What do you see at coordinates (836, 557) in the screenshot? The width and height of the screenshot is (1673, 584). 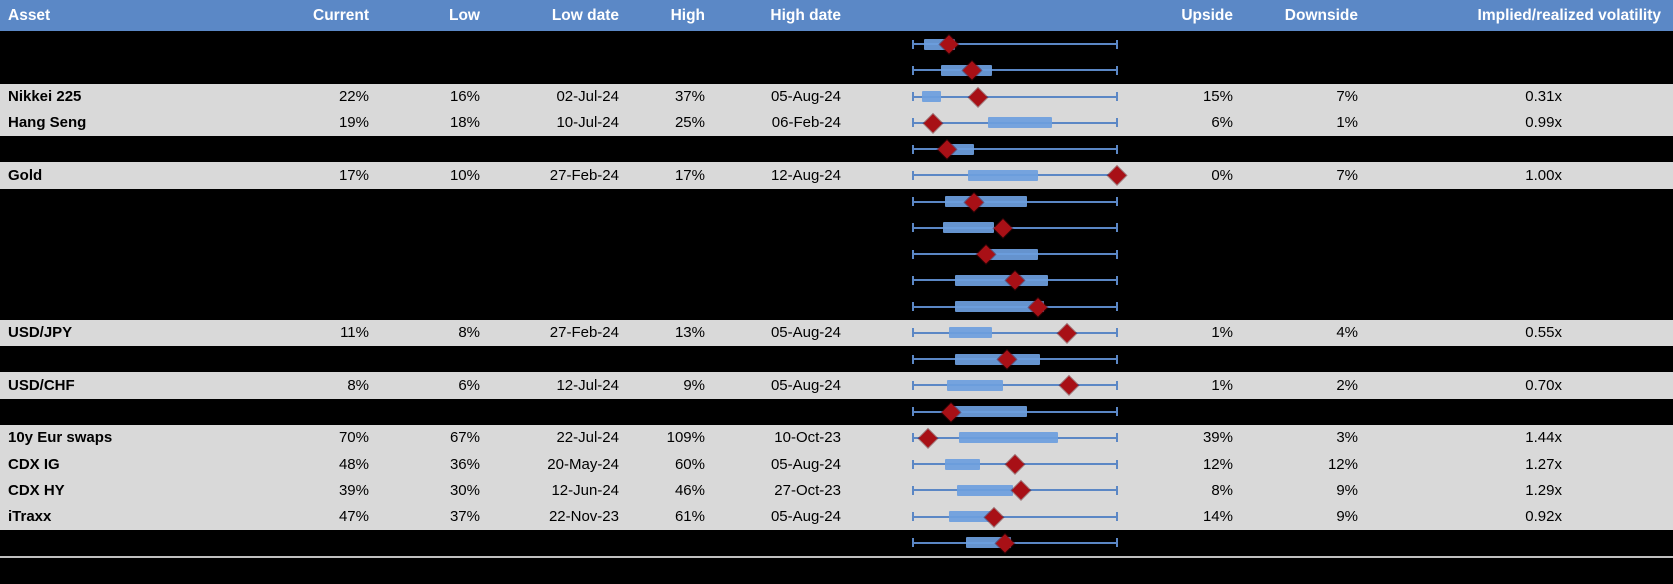 I see `bottom-separator-line` at bounding box center [836, 557].